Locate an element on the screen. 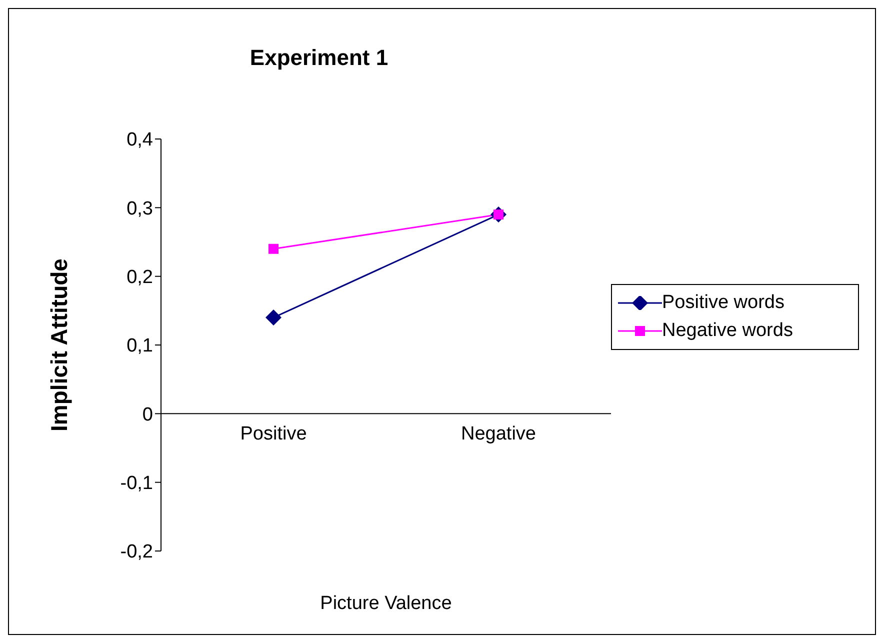 The width and height of the screenshot is (882, 638). y-tick-label: 0,3 is located at coordinates (139, 209).